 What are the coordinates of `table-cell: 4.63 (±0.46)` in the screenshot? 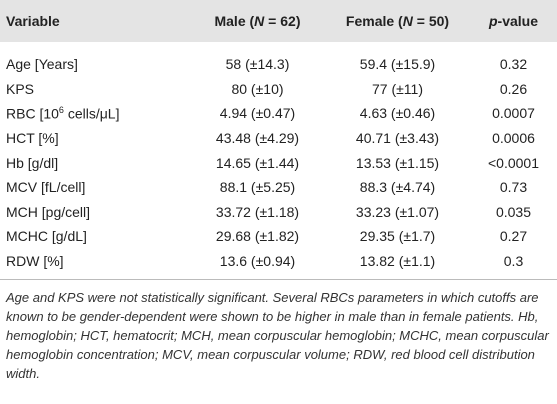 It's located at (397, 113).